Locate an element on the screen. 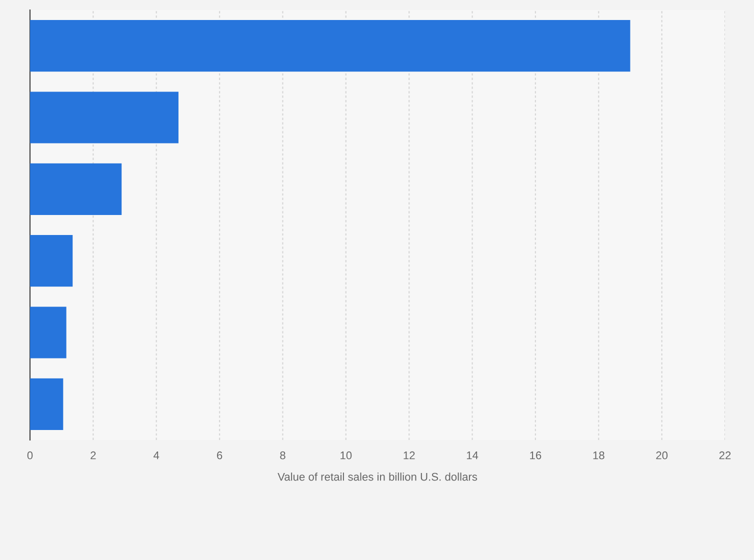 Image resolution: width=754 pixels, height=560 pixels. x-axis-title: Value of retail sales in billion U.S. dollars is located at coordinates (378, 476).